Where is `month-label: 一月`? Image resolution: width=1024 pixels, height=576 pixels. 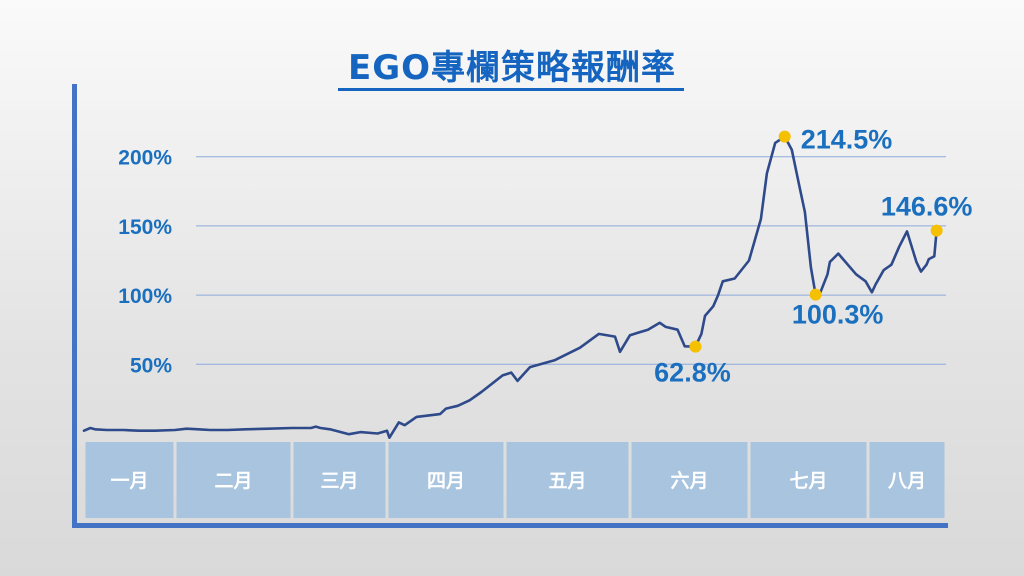
month-label: 一月 is located at coordinates (129, 481).